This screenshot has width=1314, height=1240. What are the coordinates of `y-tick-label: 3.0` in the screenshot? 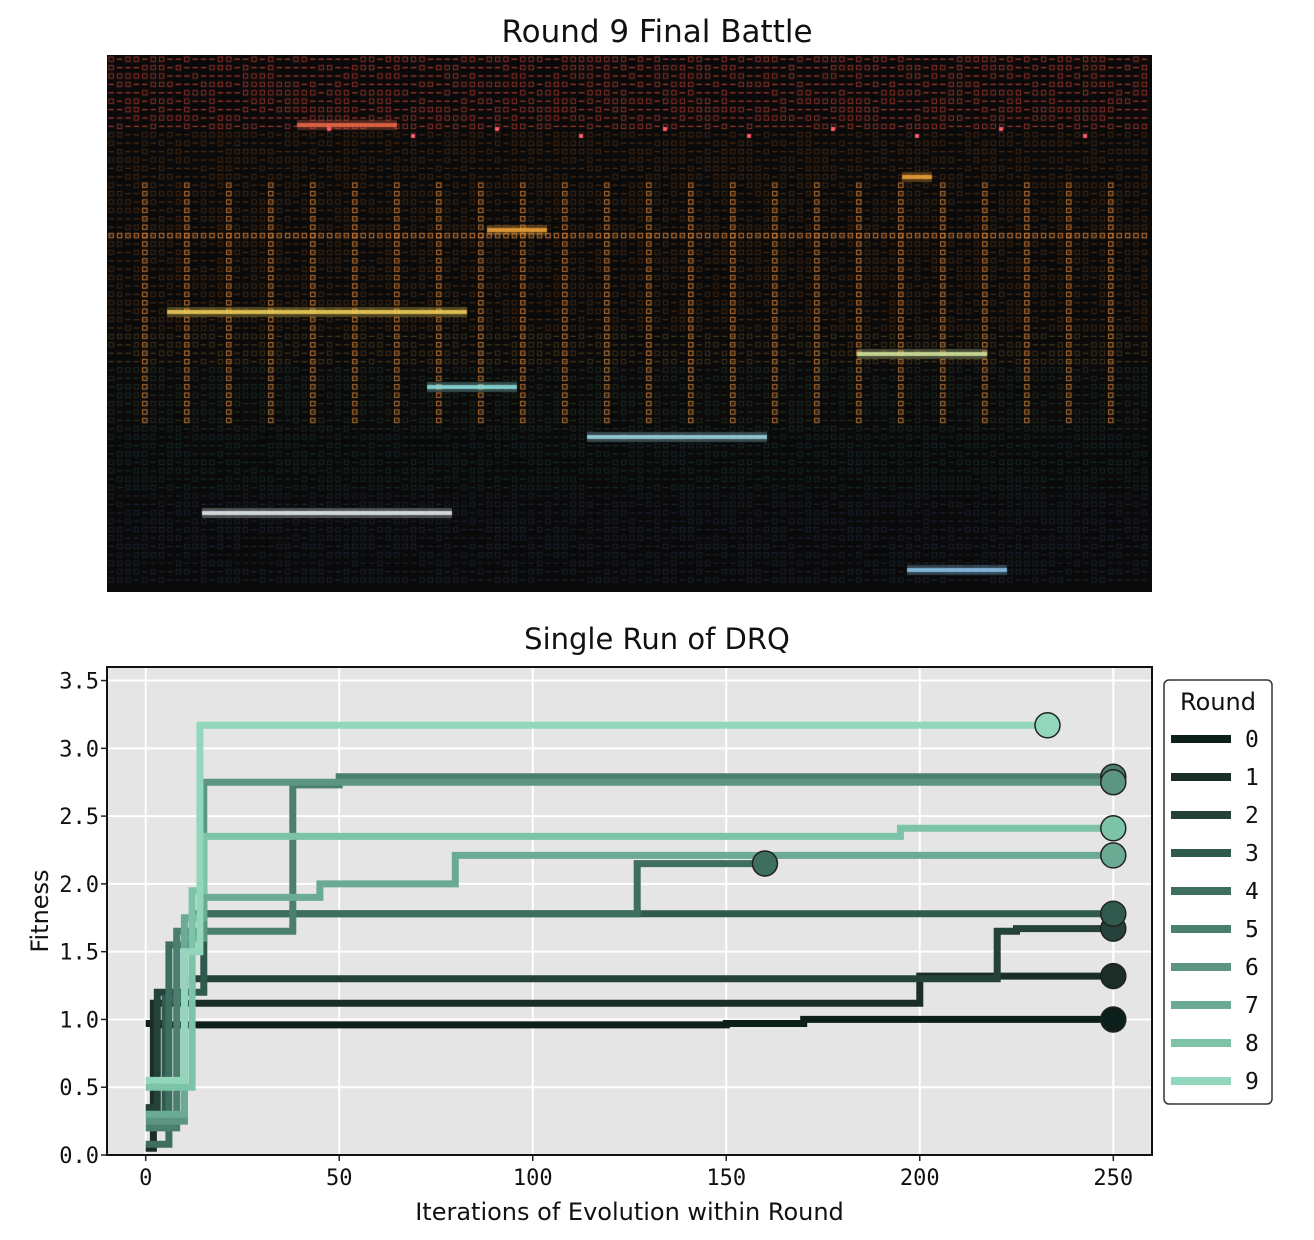 It's located at (79, 749).